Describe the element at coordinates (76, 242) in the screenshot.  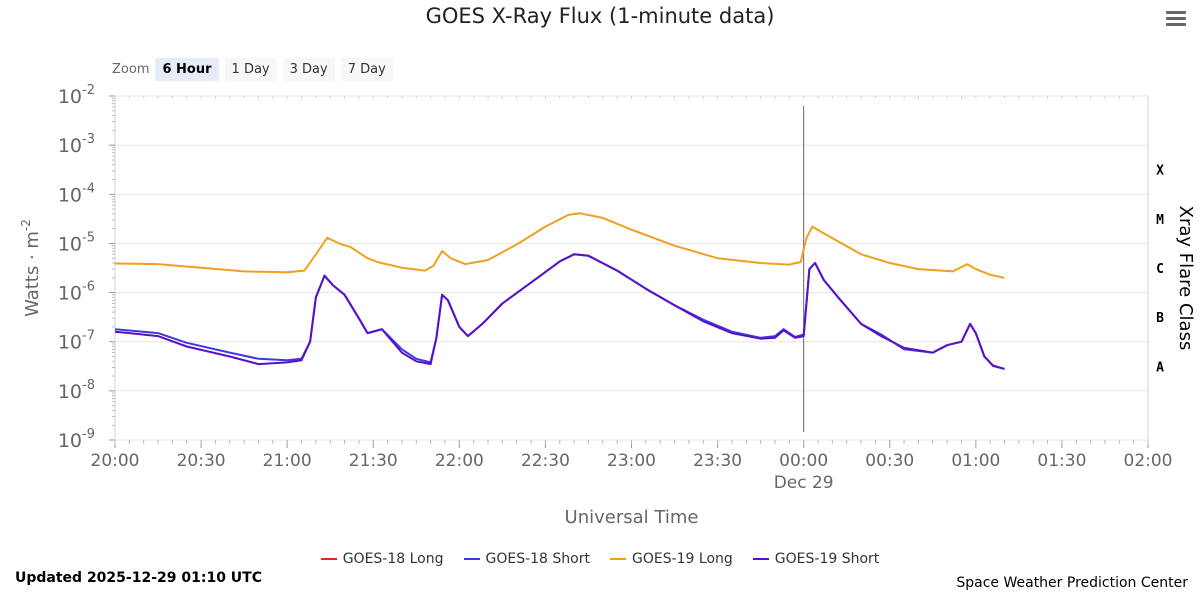
I see `y-tick-label: 10⁻⁵` at that location.